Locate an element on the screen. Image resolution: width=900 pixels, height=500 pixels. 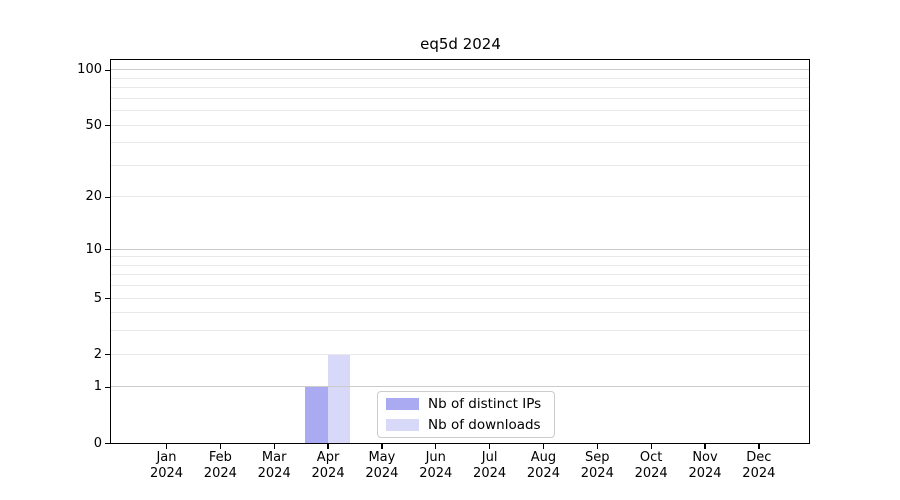
x-tick-label: Jun 2024 is located at coordinates (436, 465).